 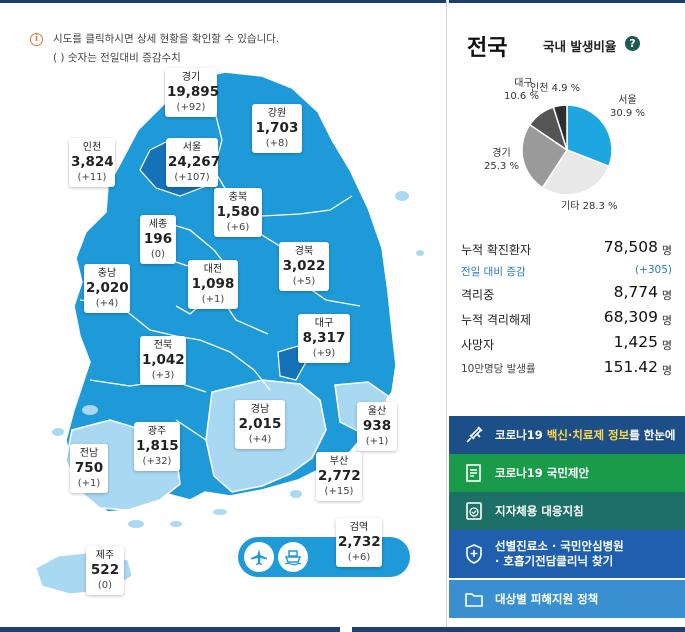 What do you see at coordinates (487, 48) in the screenshot?
I see `panel-title: 전국` at bounding box center [487, 48].